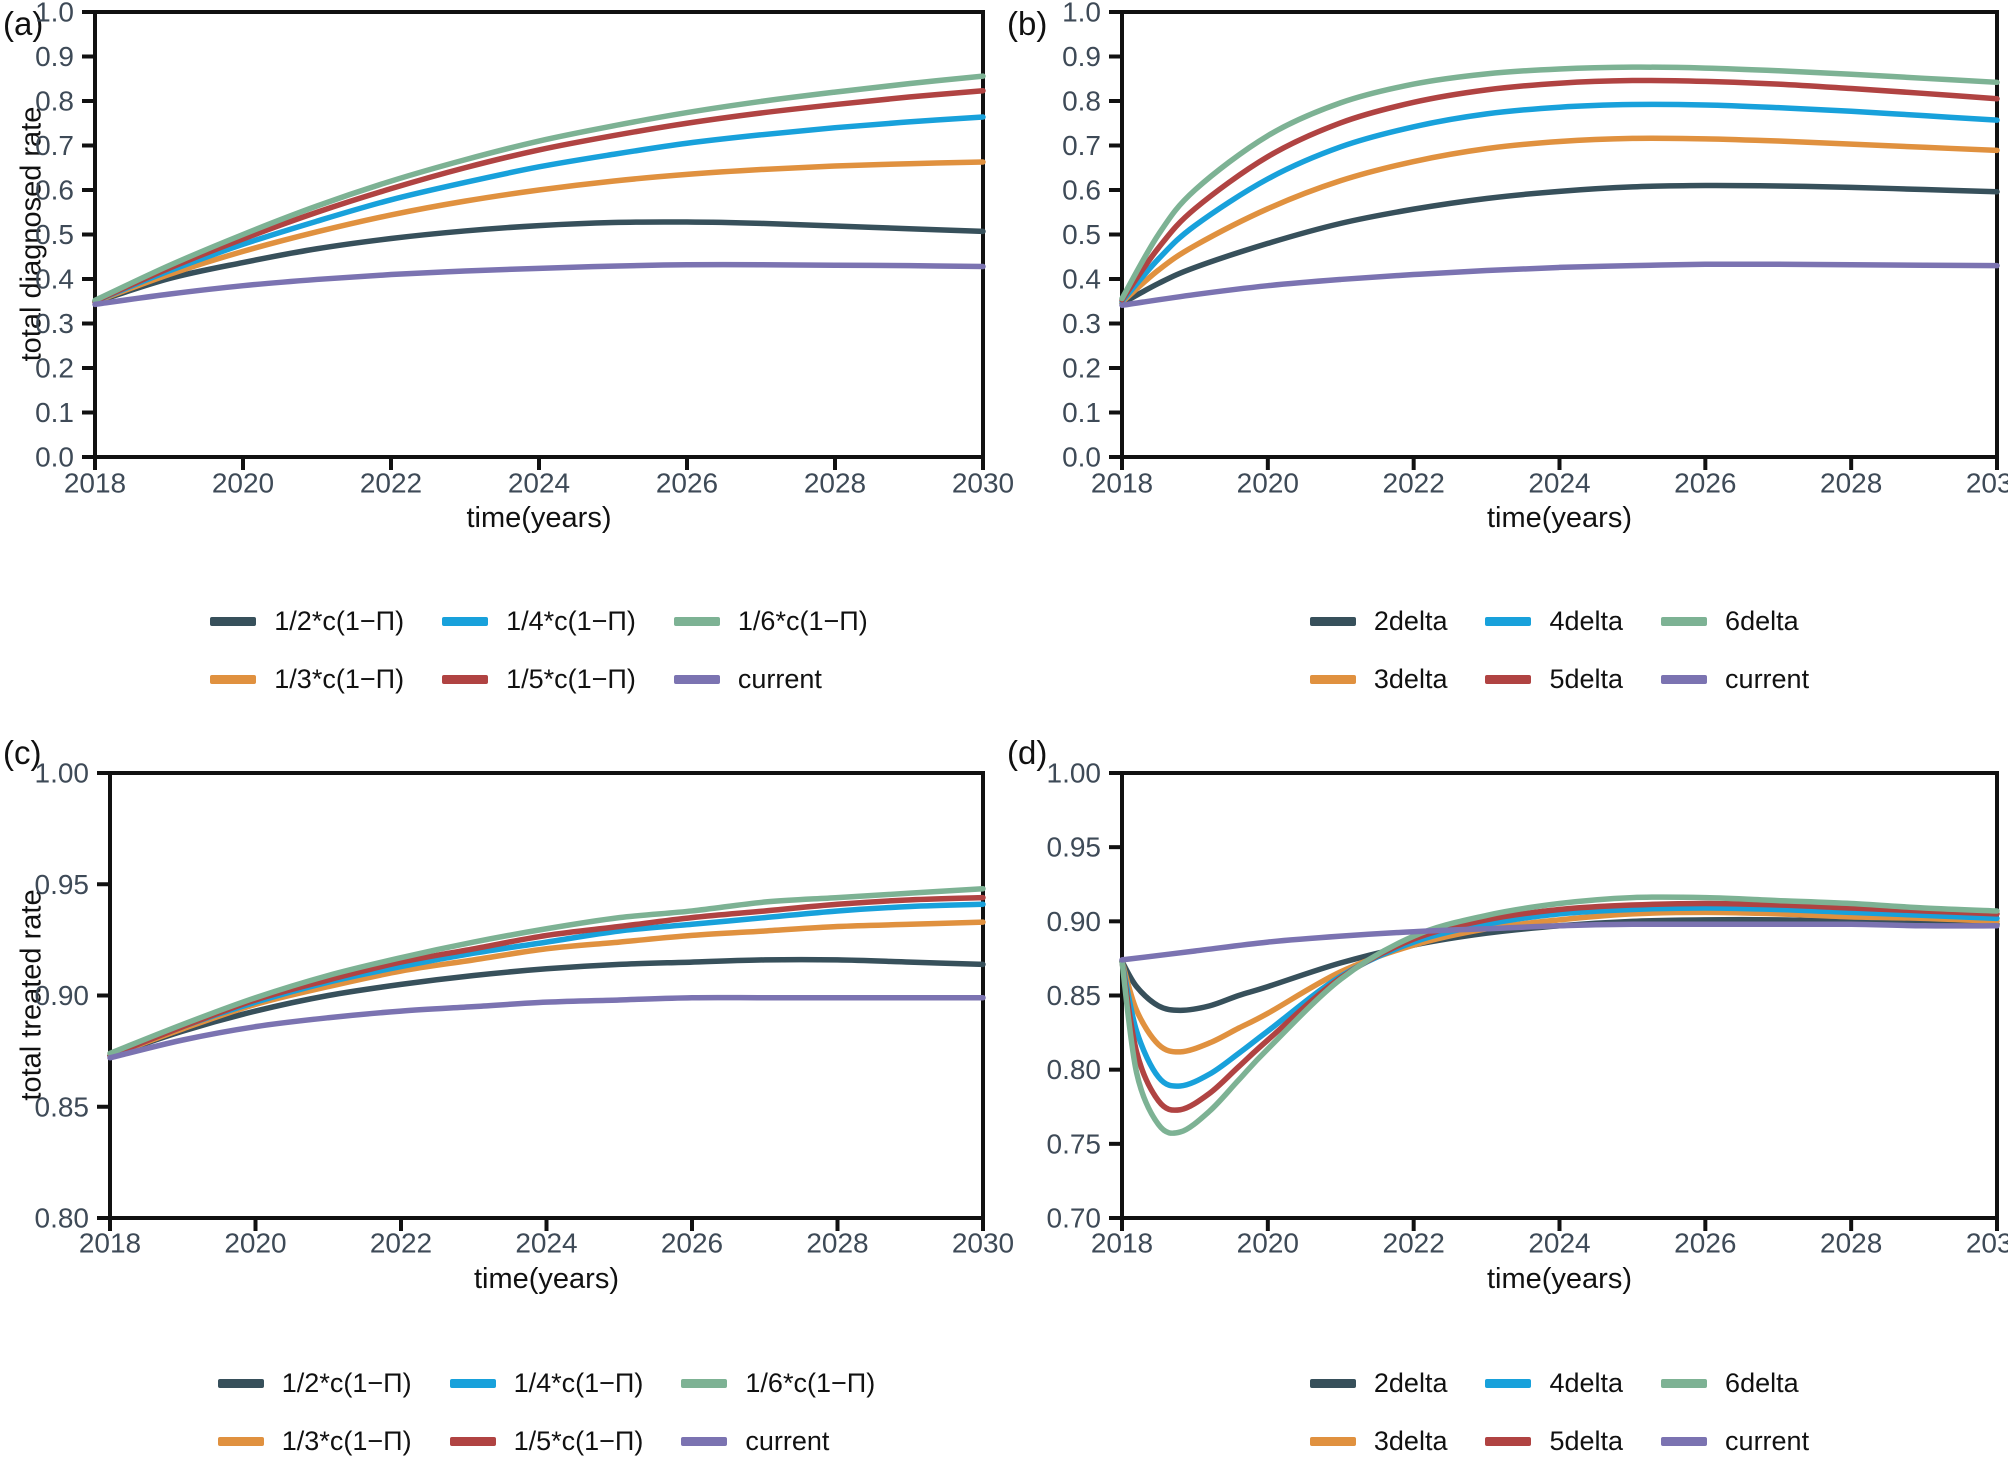  I want to click on y-tick-label: 0.8, so click(54, 101).